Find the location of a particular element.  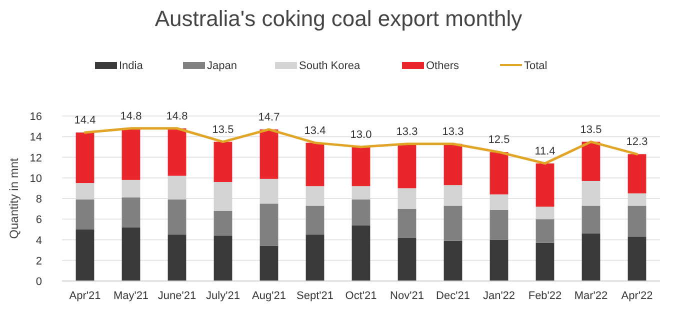

x-tick-label: Jan'22 is located at coordinates (499, 296).